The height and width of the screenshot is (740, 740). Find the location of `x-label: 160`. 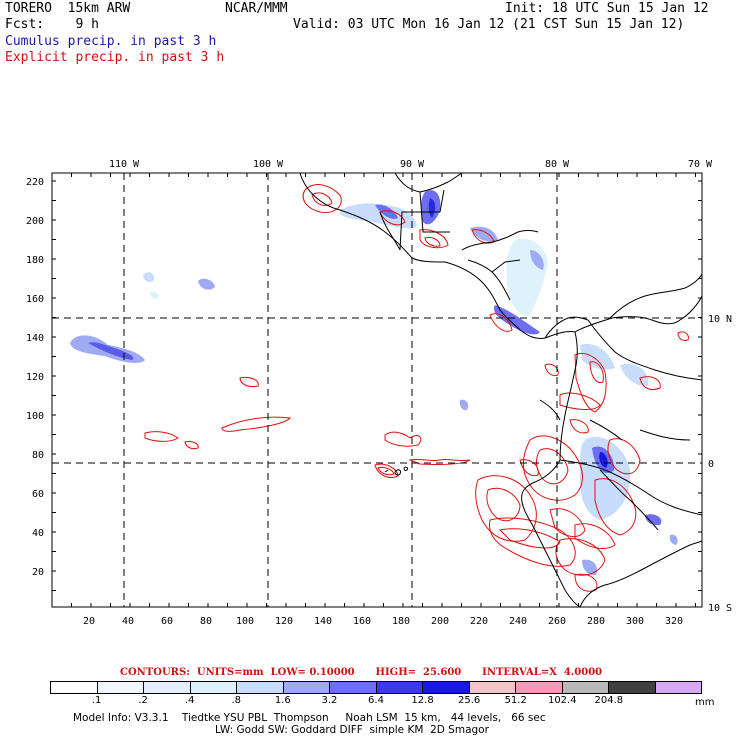

x-label: 160 is located at coordinates (362, 621).